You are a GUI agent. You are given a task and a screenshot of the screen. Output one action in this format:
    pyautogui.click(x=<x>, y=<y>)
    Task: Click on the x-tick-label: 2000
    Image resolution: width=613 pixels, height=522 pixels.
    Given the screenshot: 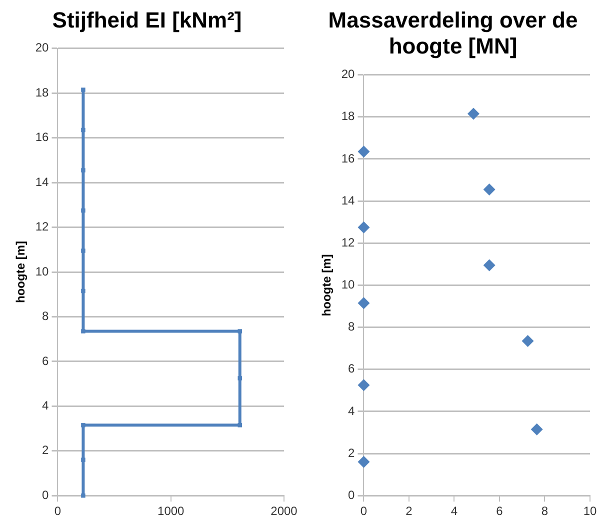 What is the action you would take?
    pyautogui.click(x=284, y=511)
    